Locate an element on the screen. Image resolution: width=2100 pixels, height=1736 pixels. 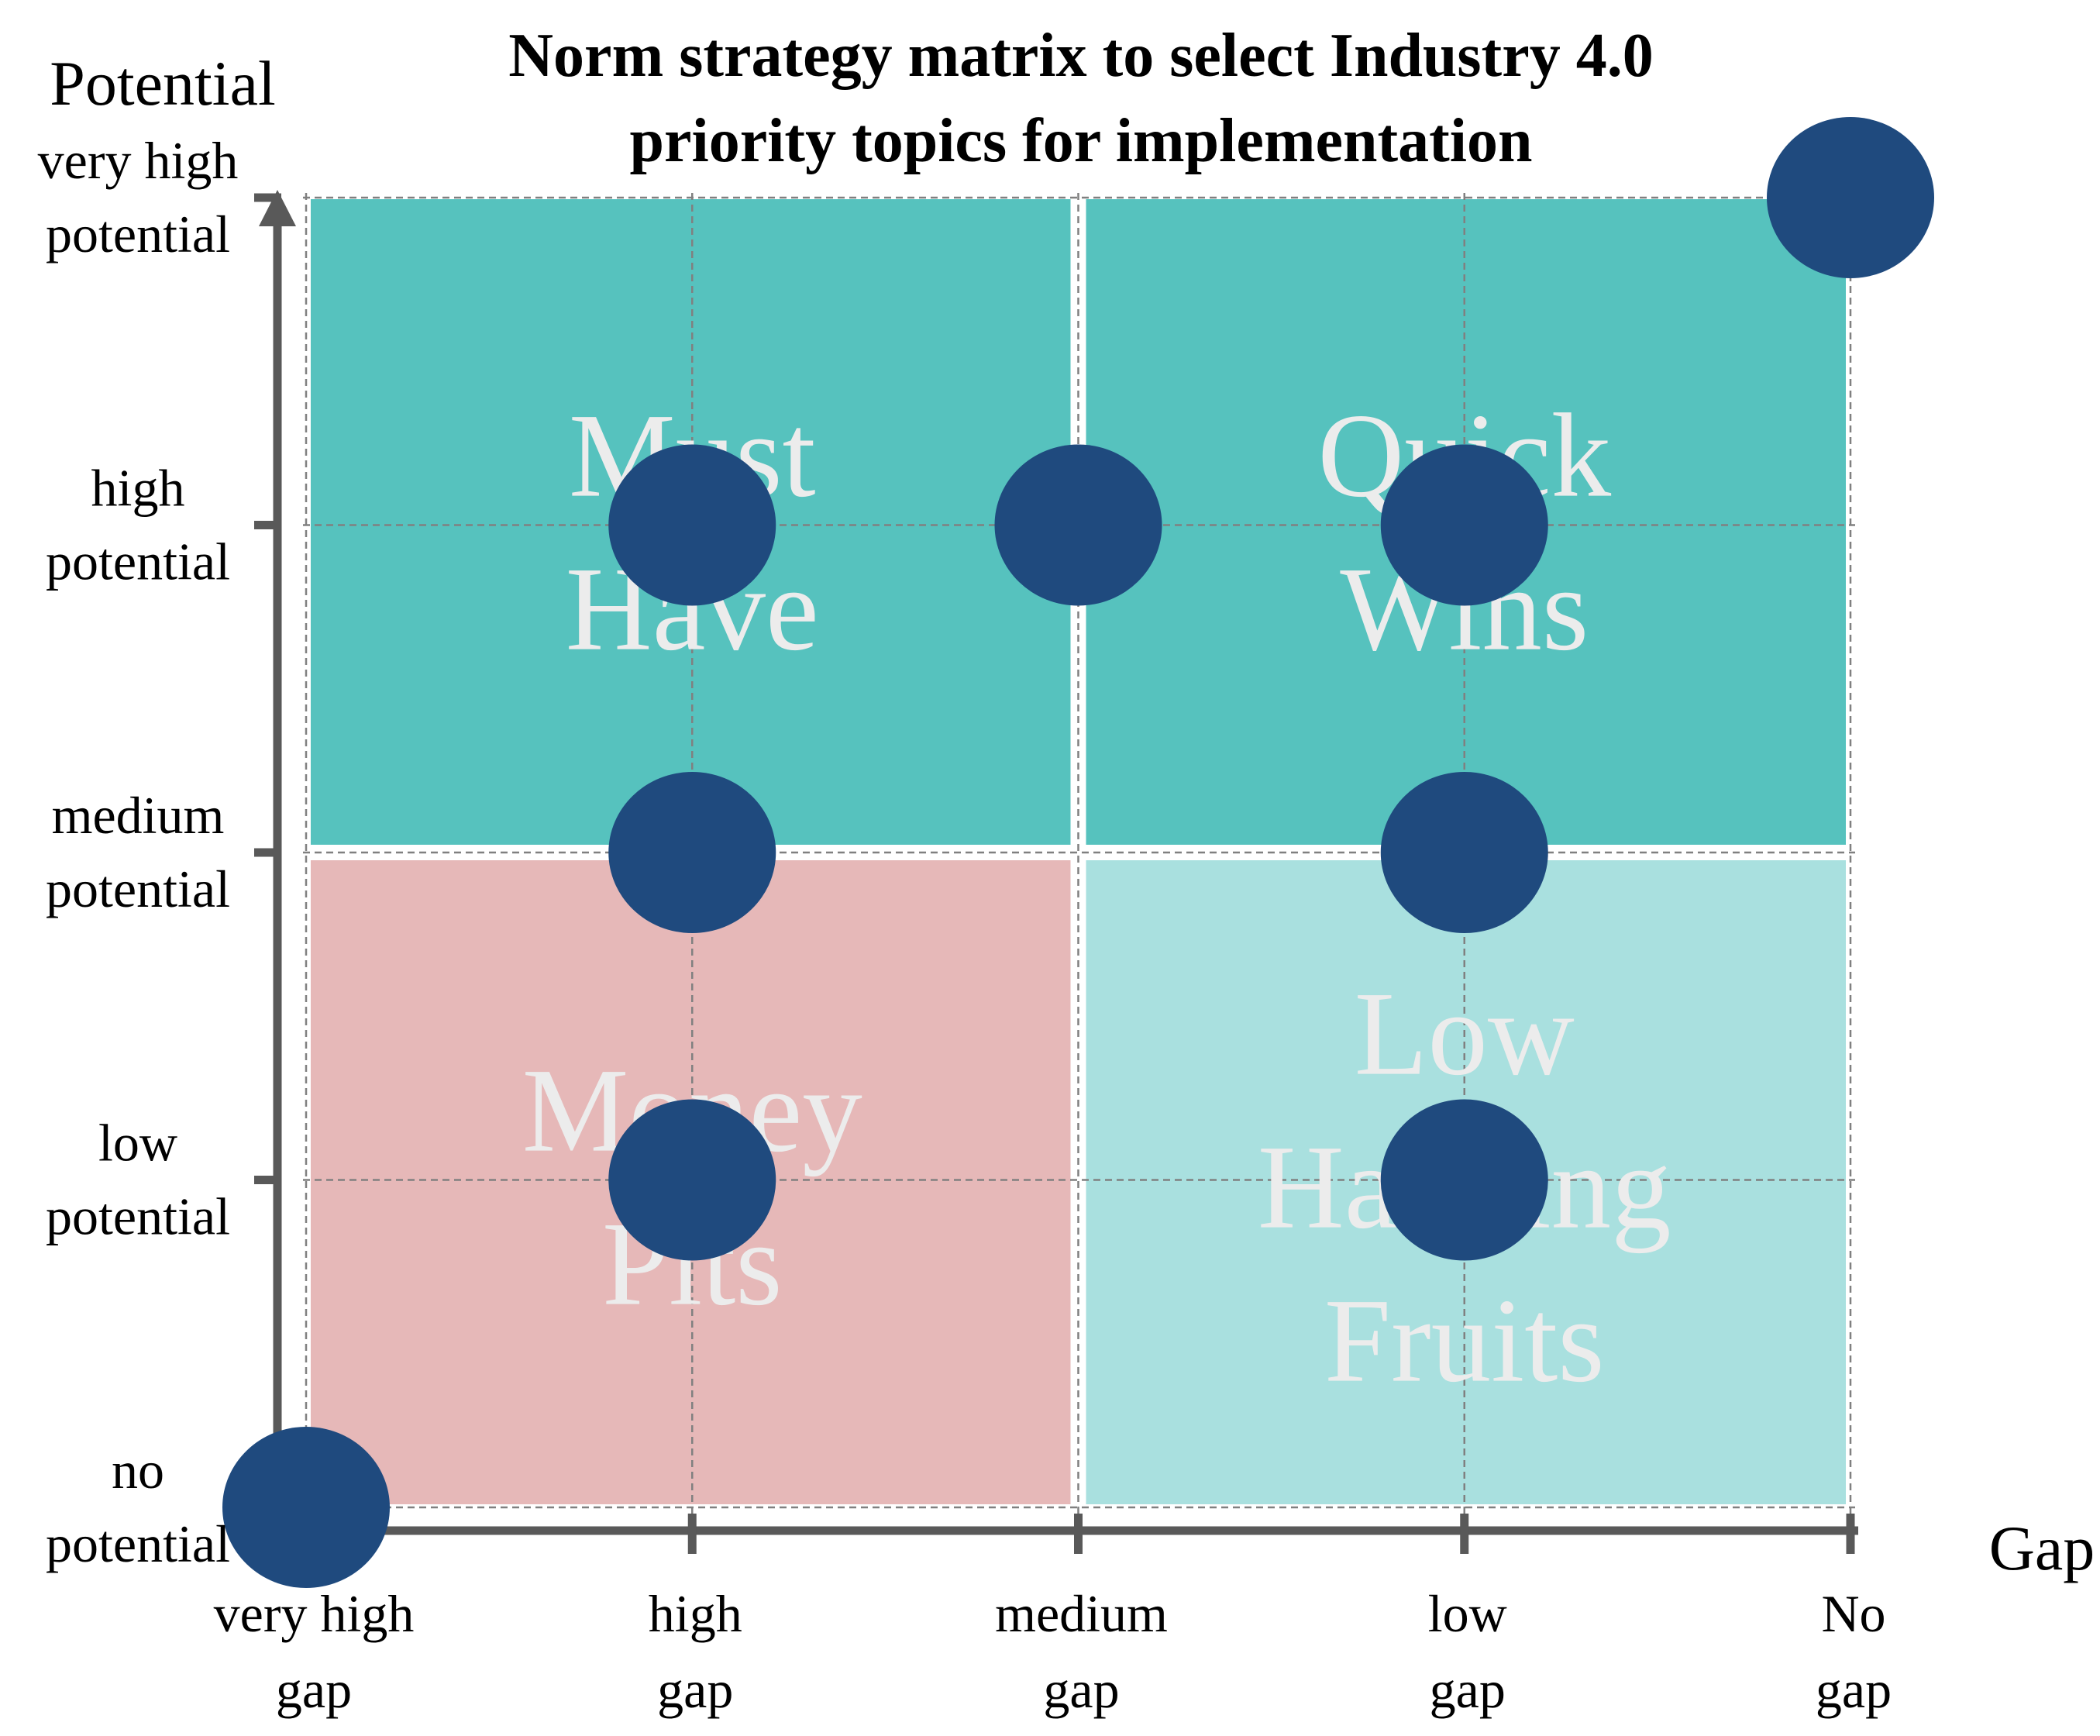
y-tick-label-4-line-1: potential is located at coordinates (138, 234).